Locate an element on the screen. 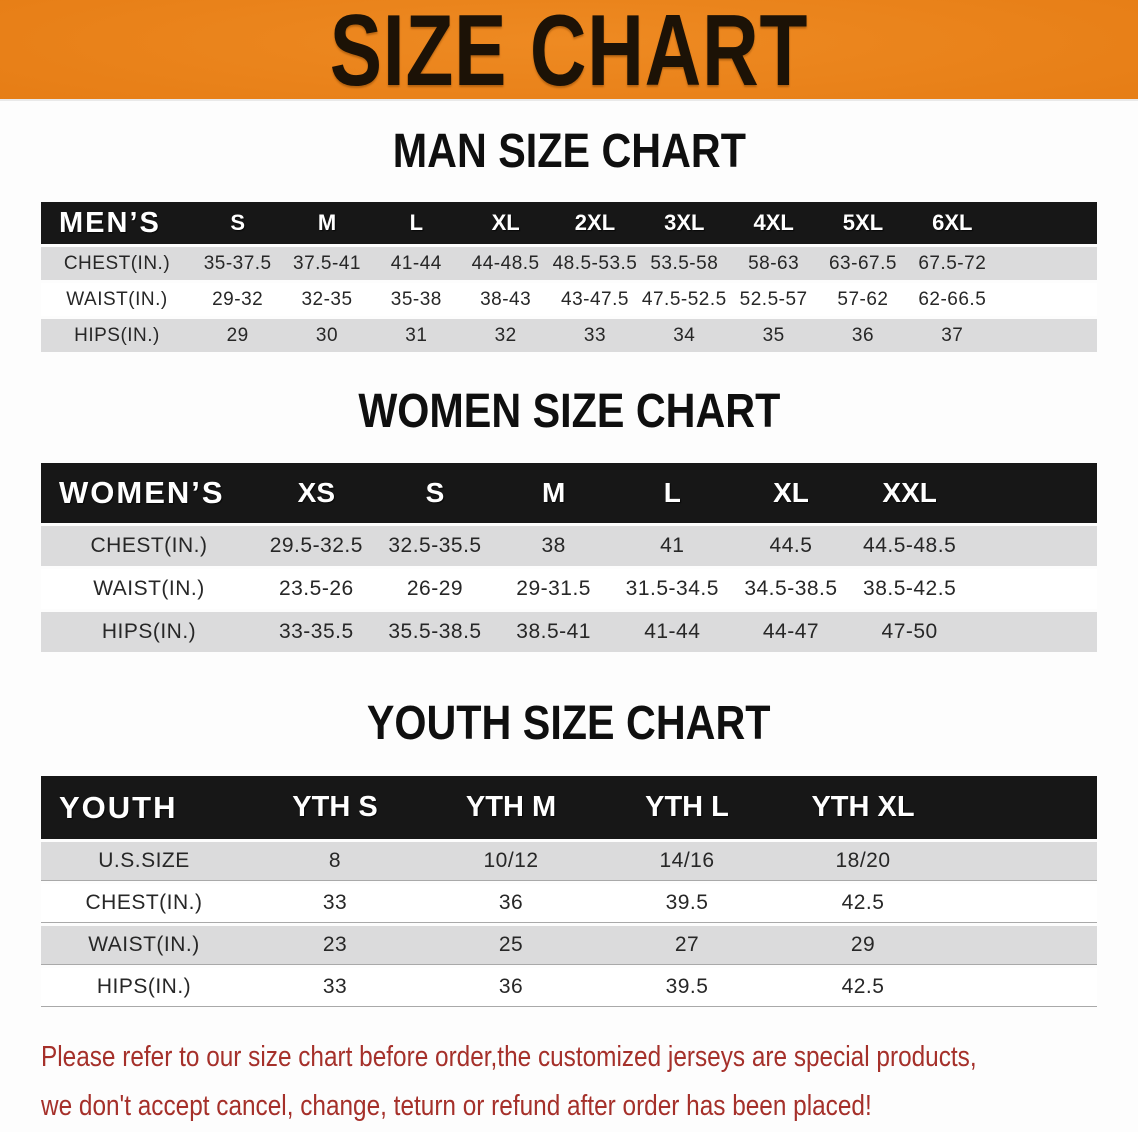  size-value: 53.5-58 is located at coordinates (684, 263).